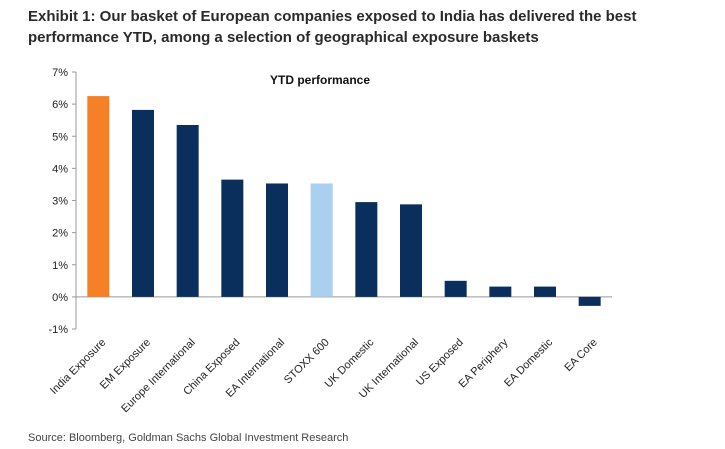  I want to click on y-tick-label: 3%, so click(60, 202).